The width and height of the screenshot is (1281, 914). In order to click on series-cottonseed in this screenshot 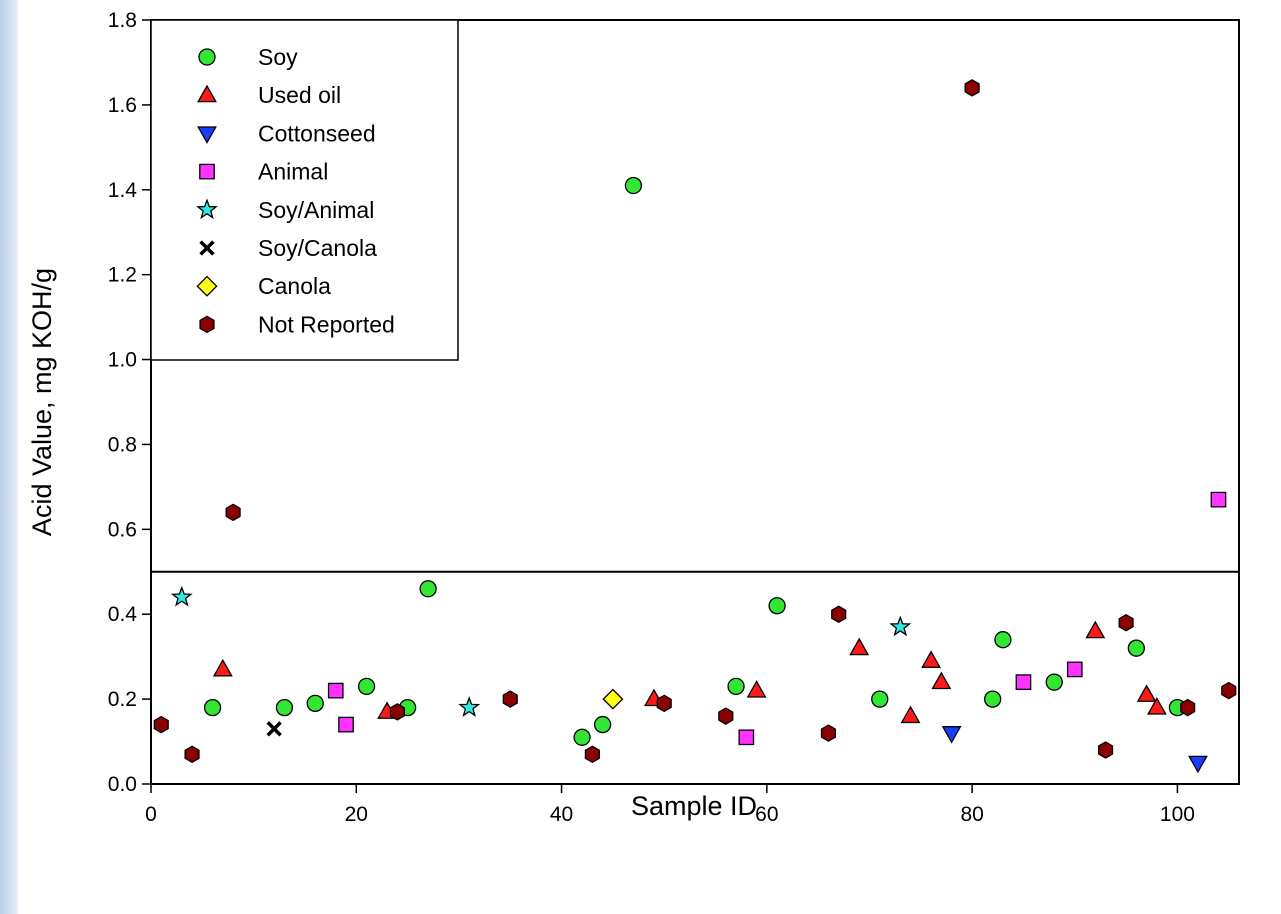, I will do `click(1074, 750)`.